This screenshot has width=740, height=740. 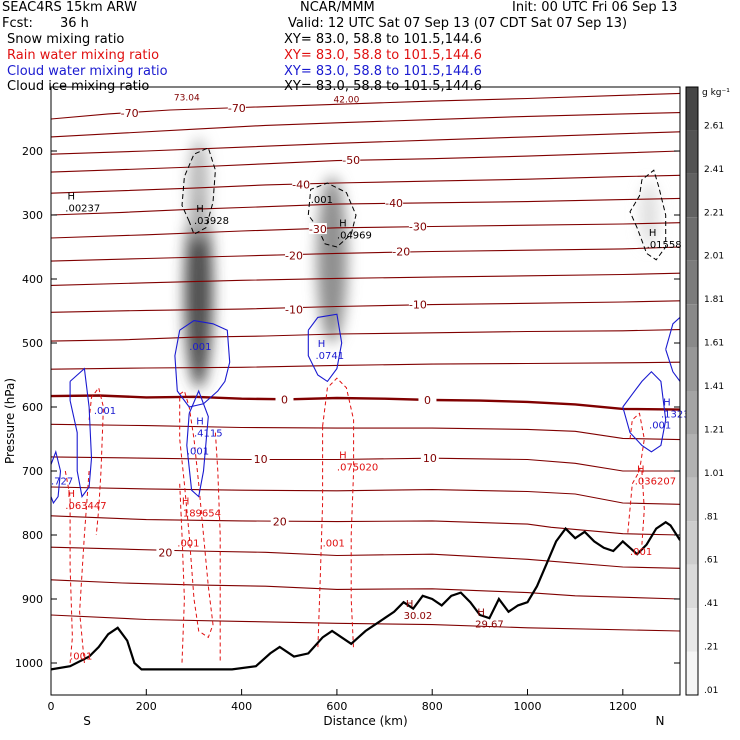 What do you see at coordinates (29, 663) in the screenshot?
I see `y-tick-label: 1000` at bounding box center [29, 663].